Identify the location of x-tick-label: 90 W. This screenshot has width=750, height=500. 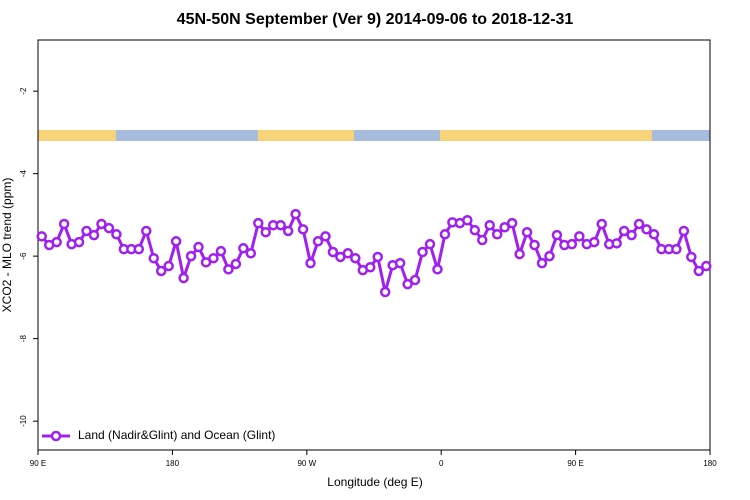
(306, 463).